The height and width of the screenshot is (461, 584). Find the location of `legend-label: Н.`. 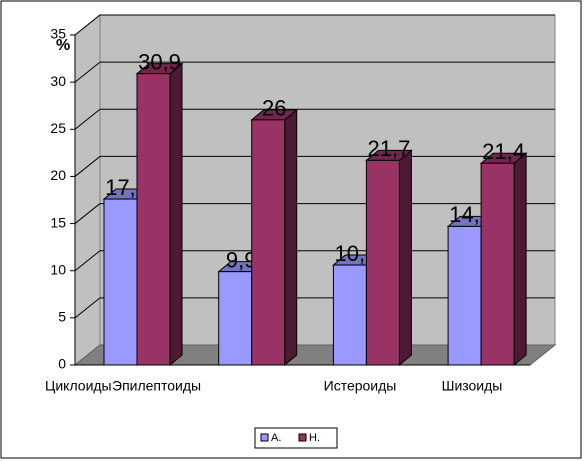

legend-label: Н. is located at coordinates (314, 438).